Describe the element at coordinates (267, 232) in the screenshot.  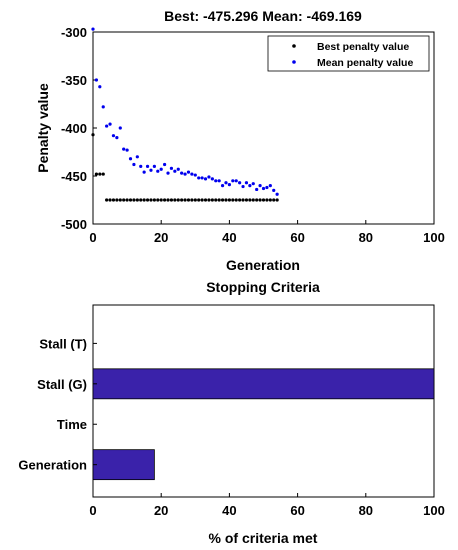
I see `chart1-x-ticks: 0 20 40 60 80 100` at that location.